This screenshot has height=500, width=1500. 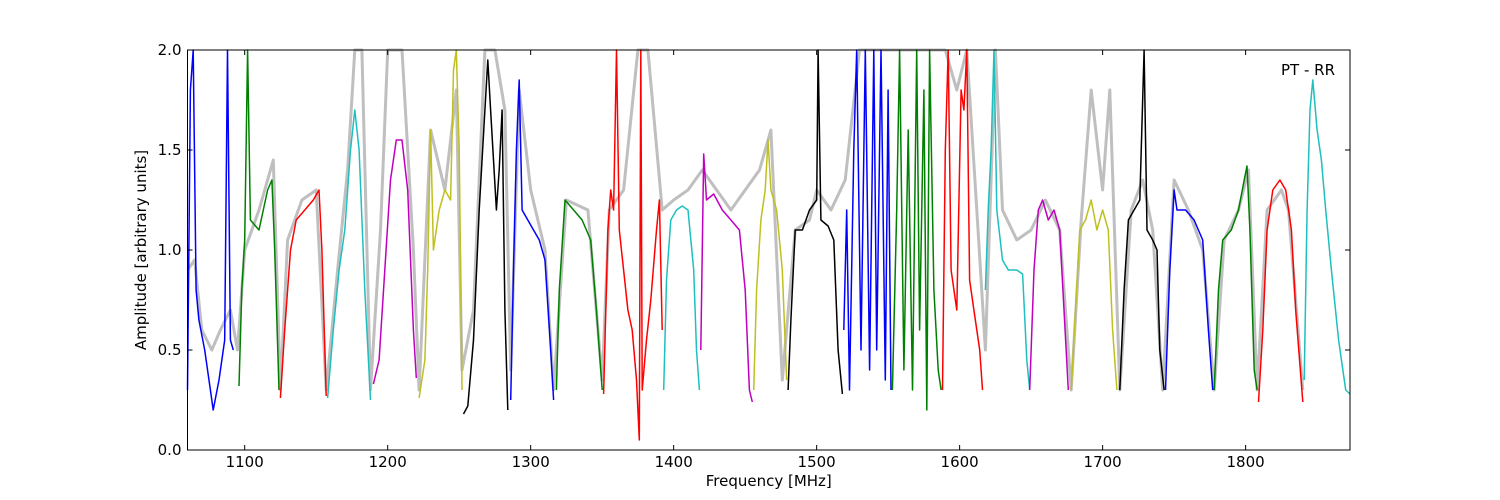 I want to click on x-tick-label: 1100, so click(x=245, y=462).